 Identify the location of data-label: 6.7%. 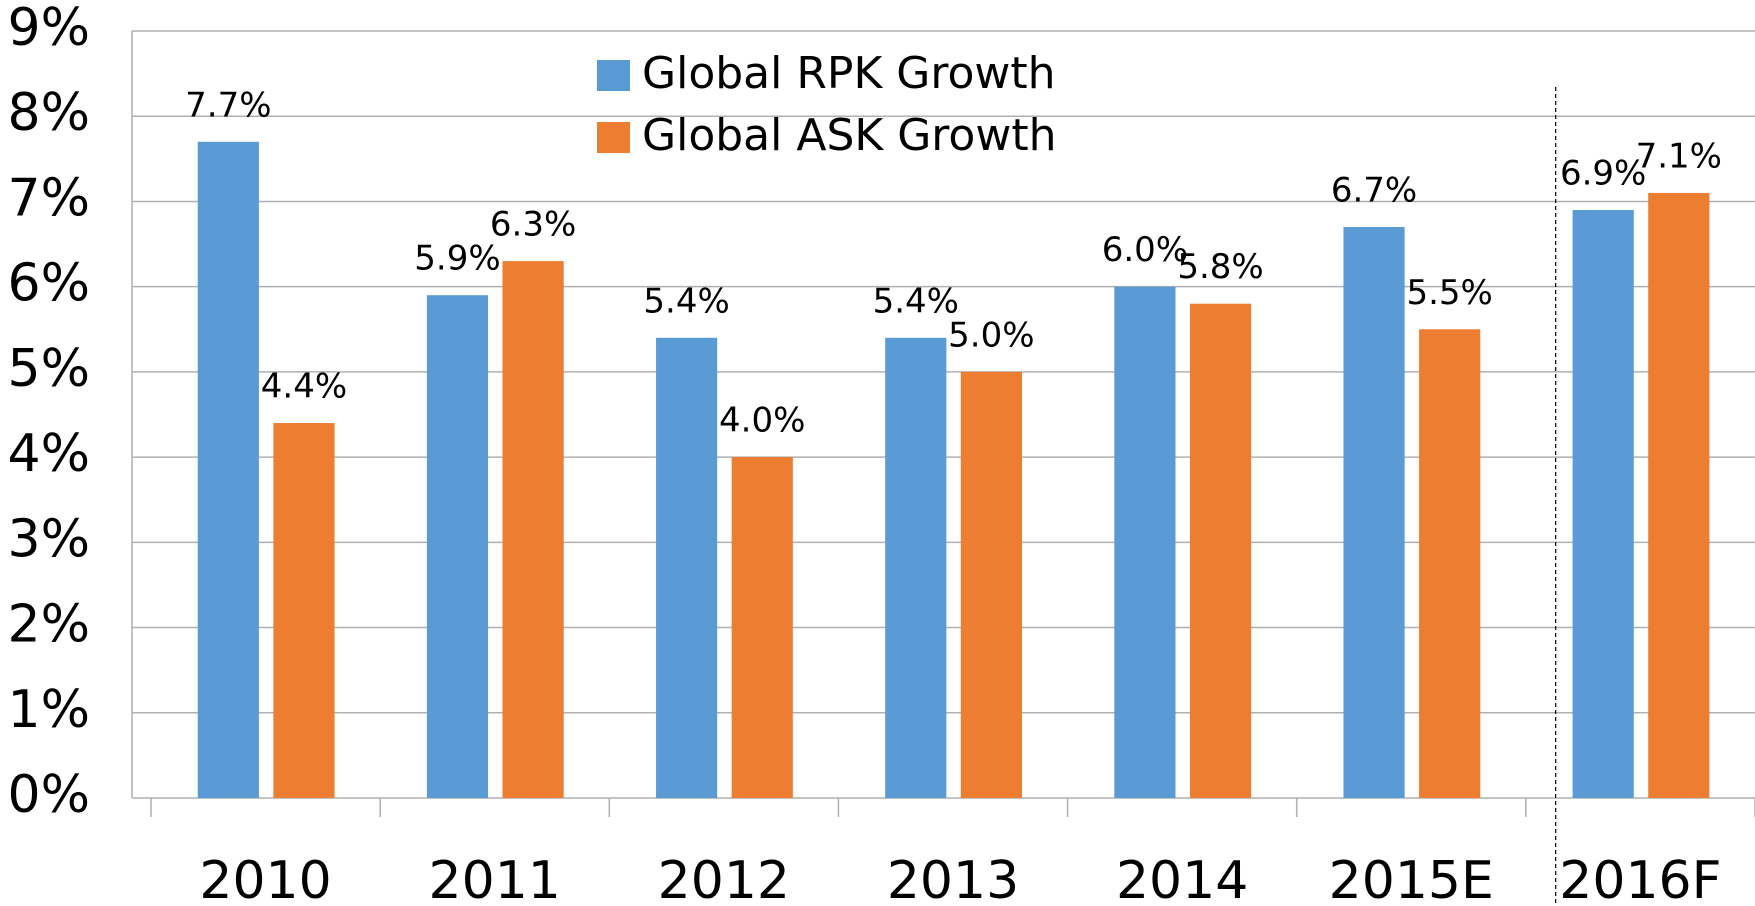
(1374, 191).